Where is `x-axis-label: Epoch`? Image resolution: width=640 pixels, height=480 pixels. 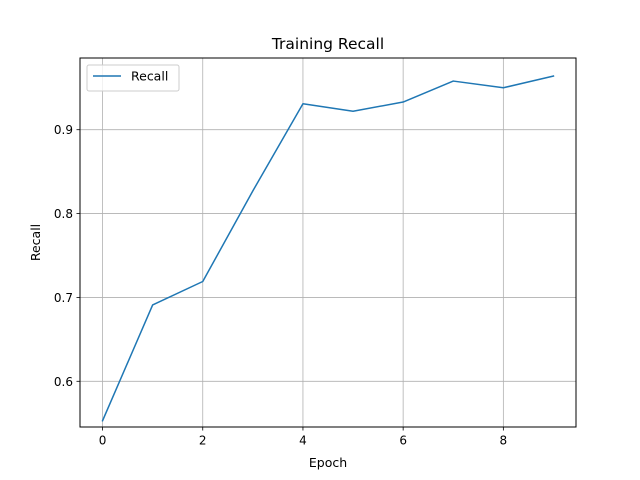
x-axis-label: Epoch is located at coordinates (328, 462).